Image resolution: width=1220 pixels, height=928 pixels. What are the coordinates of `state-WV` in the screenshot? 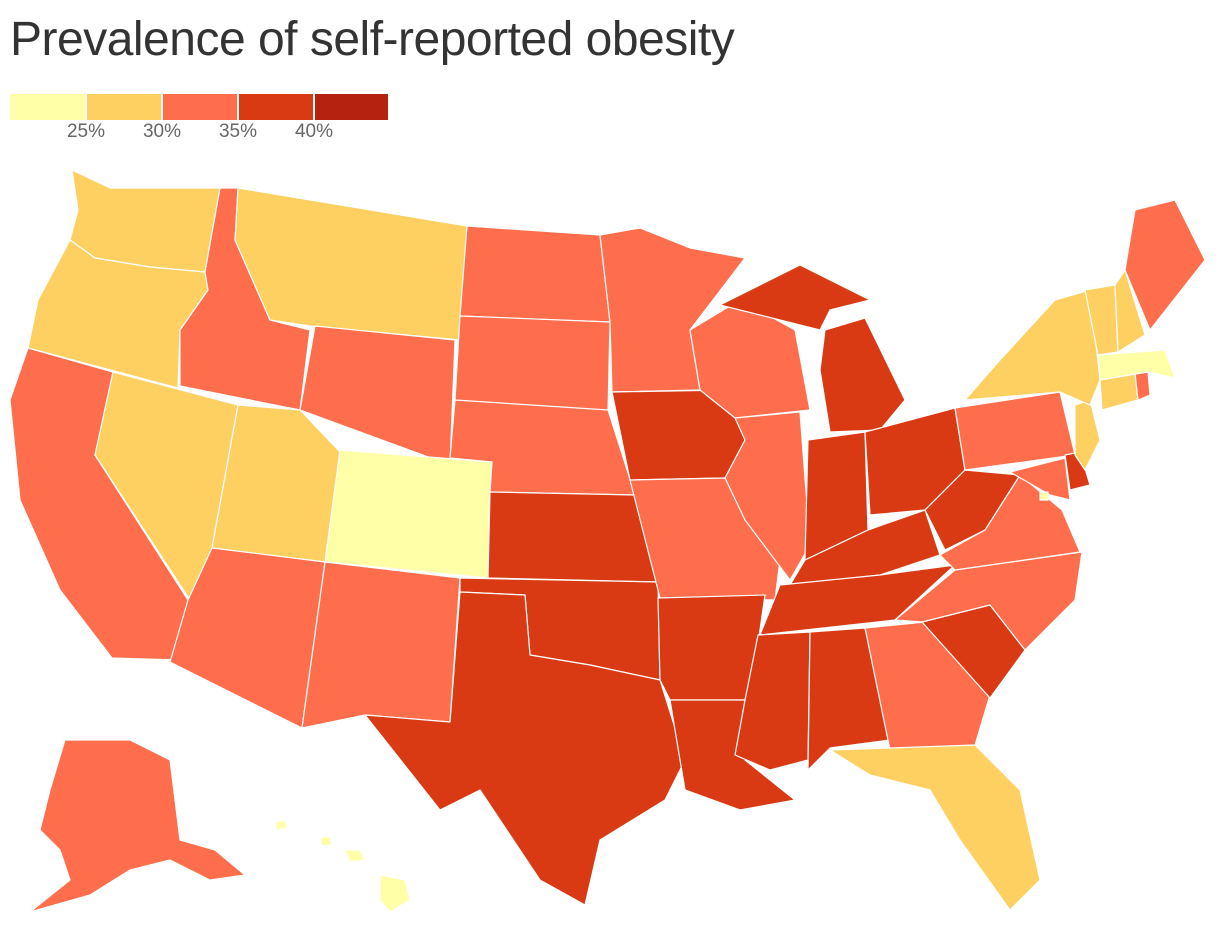 It's located at (972, 510).